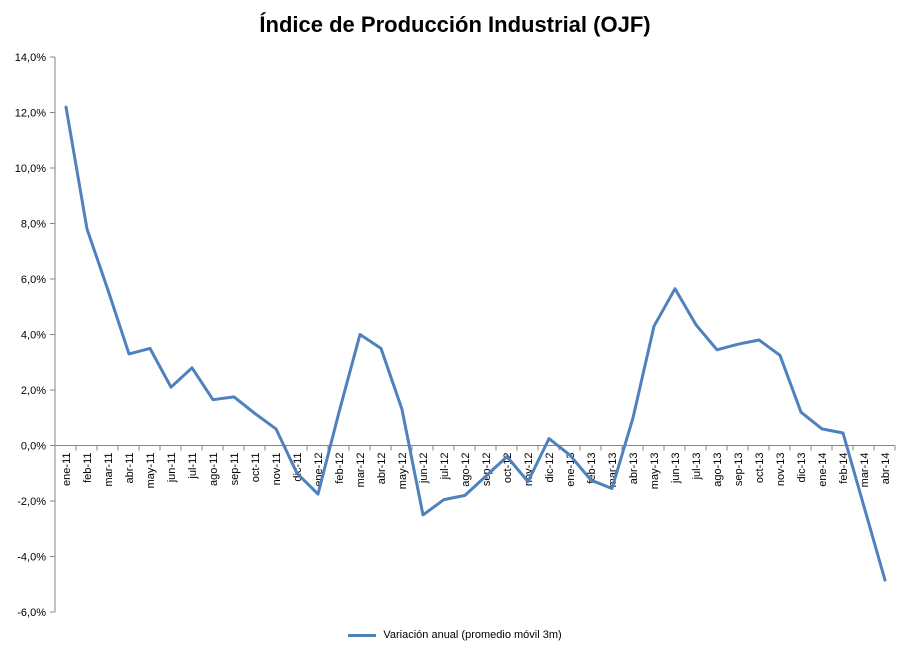  I want to click on x-tick-label: sep-11, so click(235, 469).